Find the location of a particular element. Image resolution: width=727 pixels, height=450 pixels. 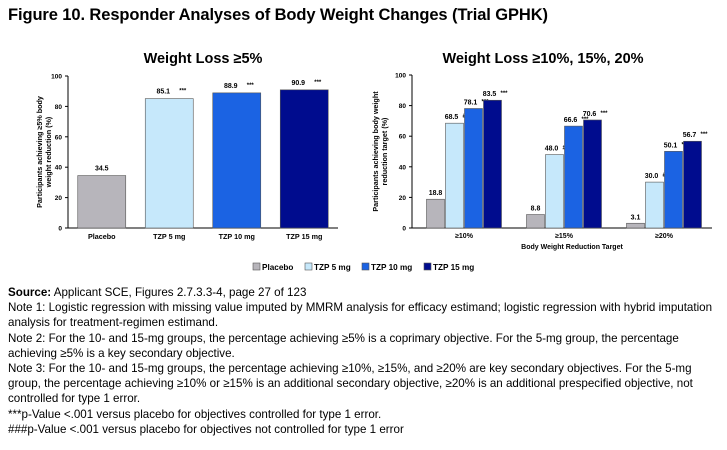

chart2-value-label: 83.5 is located at coordinates (490, 94).